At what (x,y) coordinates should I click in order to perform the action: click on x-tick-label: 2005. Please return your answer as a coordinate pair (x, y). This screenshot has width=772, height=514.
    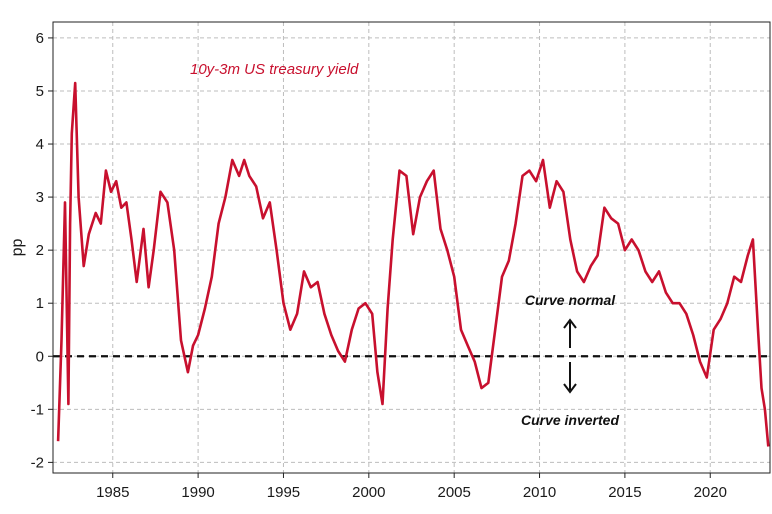
    Looking at the image, I should click on (453, 492).